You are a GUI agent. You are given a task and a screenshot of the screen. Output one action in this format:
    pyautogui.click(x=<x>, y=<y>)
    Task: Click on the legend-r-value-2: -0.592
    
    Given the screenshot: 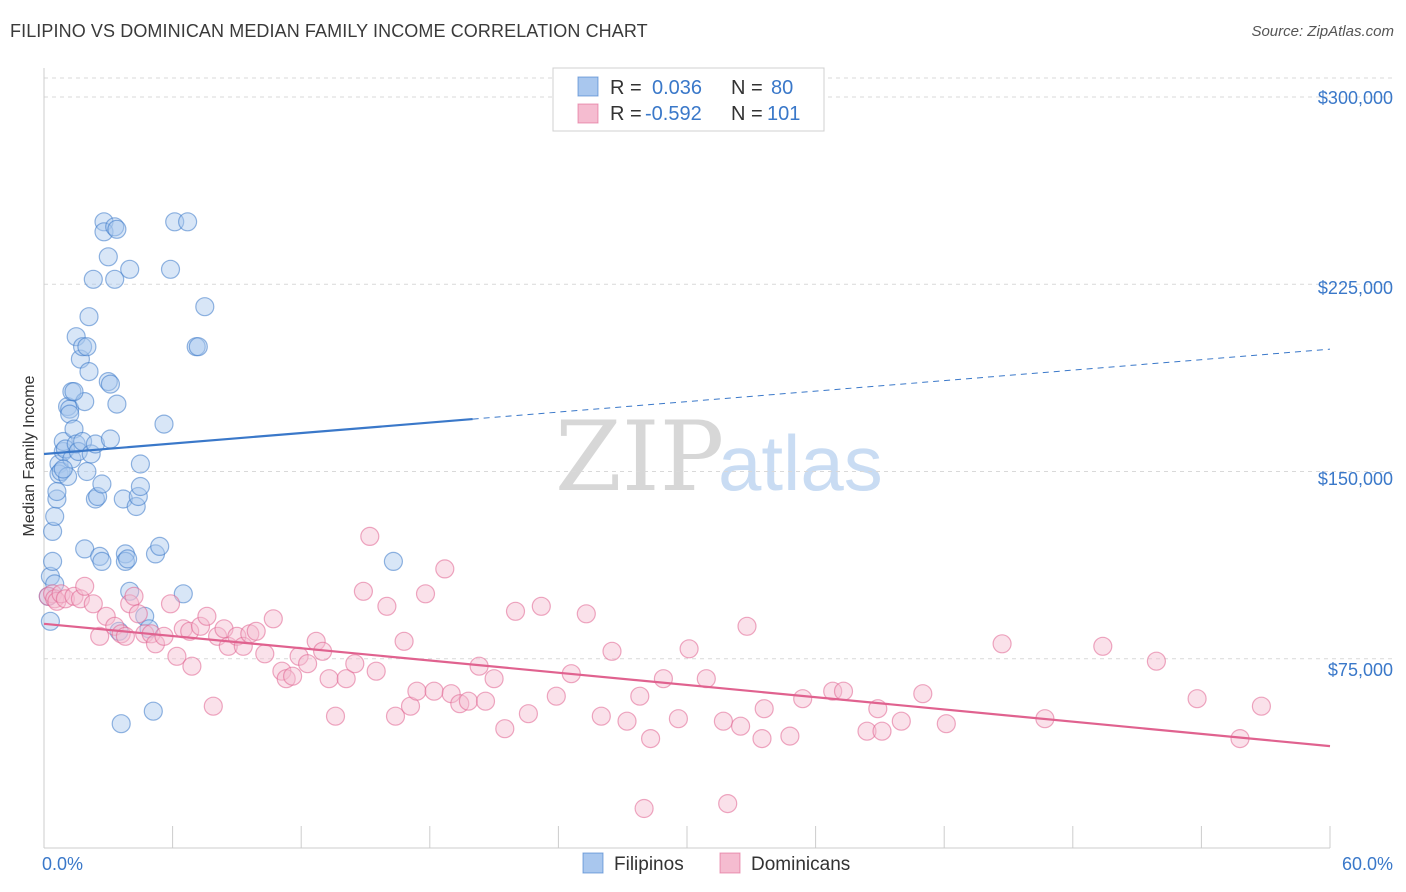 What is the action you would take?
    pyautogui.click(x=673, y=114)
    